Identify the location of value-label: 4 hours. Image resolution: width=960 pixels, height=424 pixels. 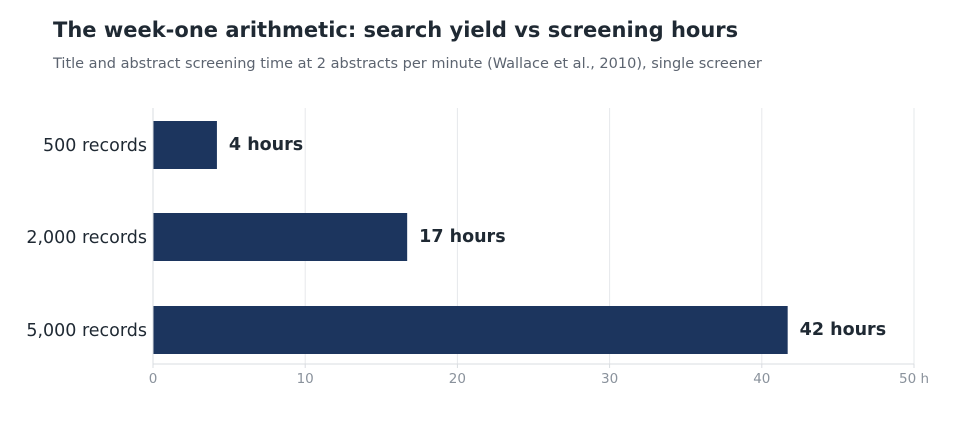
(266, 145).